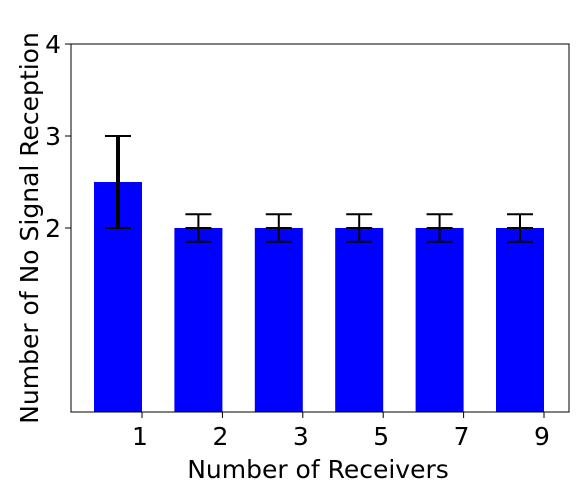 The width and height of the screenshot is (580, 494). Describe the element at coordinates (29, 228) in the screenshot. I see `y-axis-label: Number of No Signal Reception` at that location.